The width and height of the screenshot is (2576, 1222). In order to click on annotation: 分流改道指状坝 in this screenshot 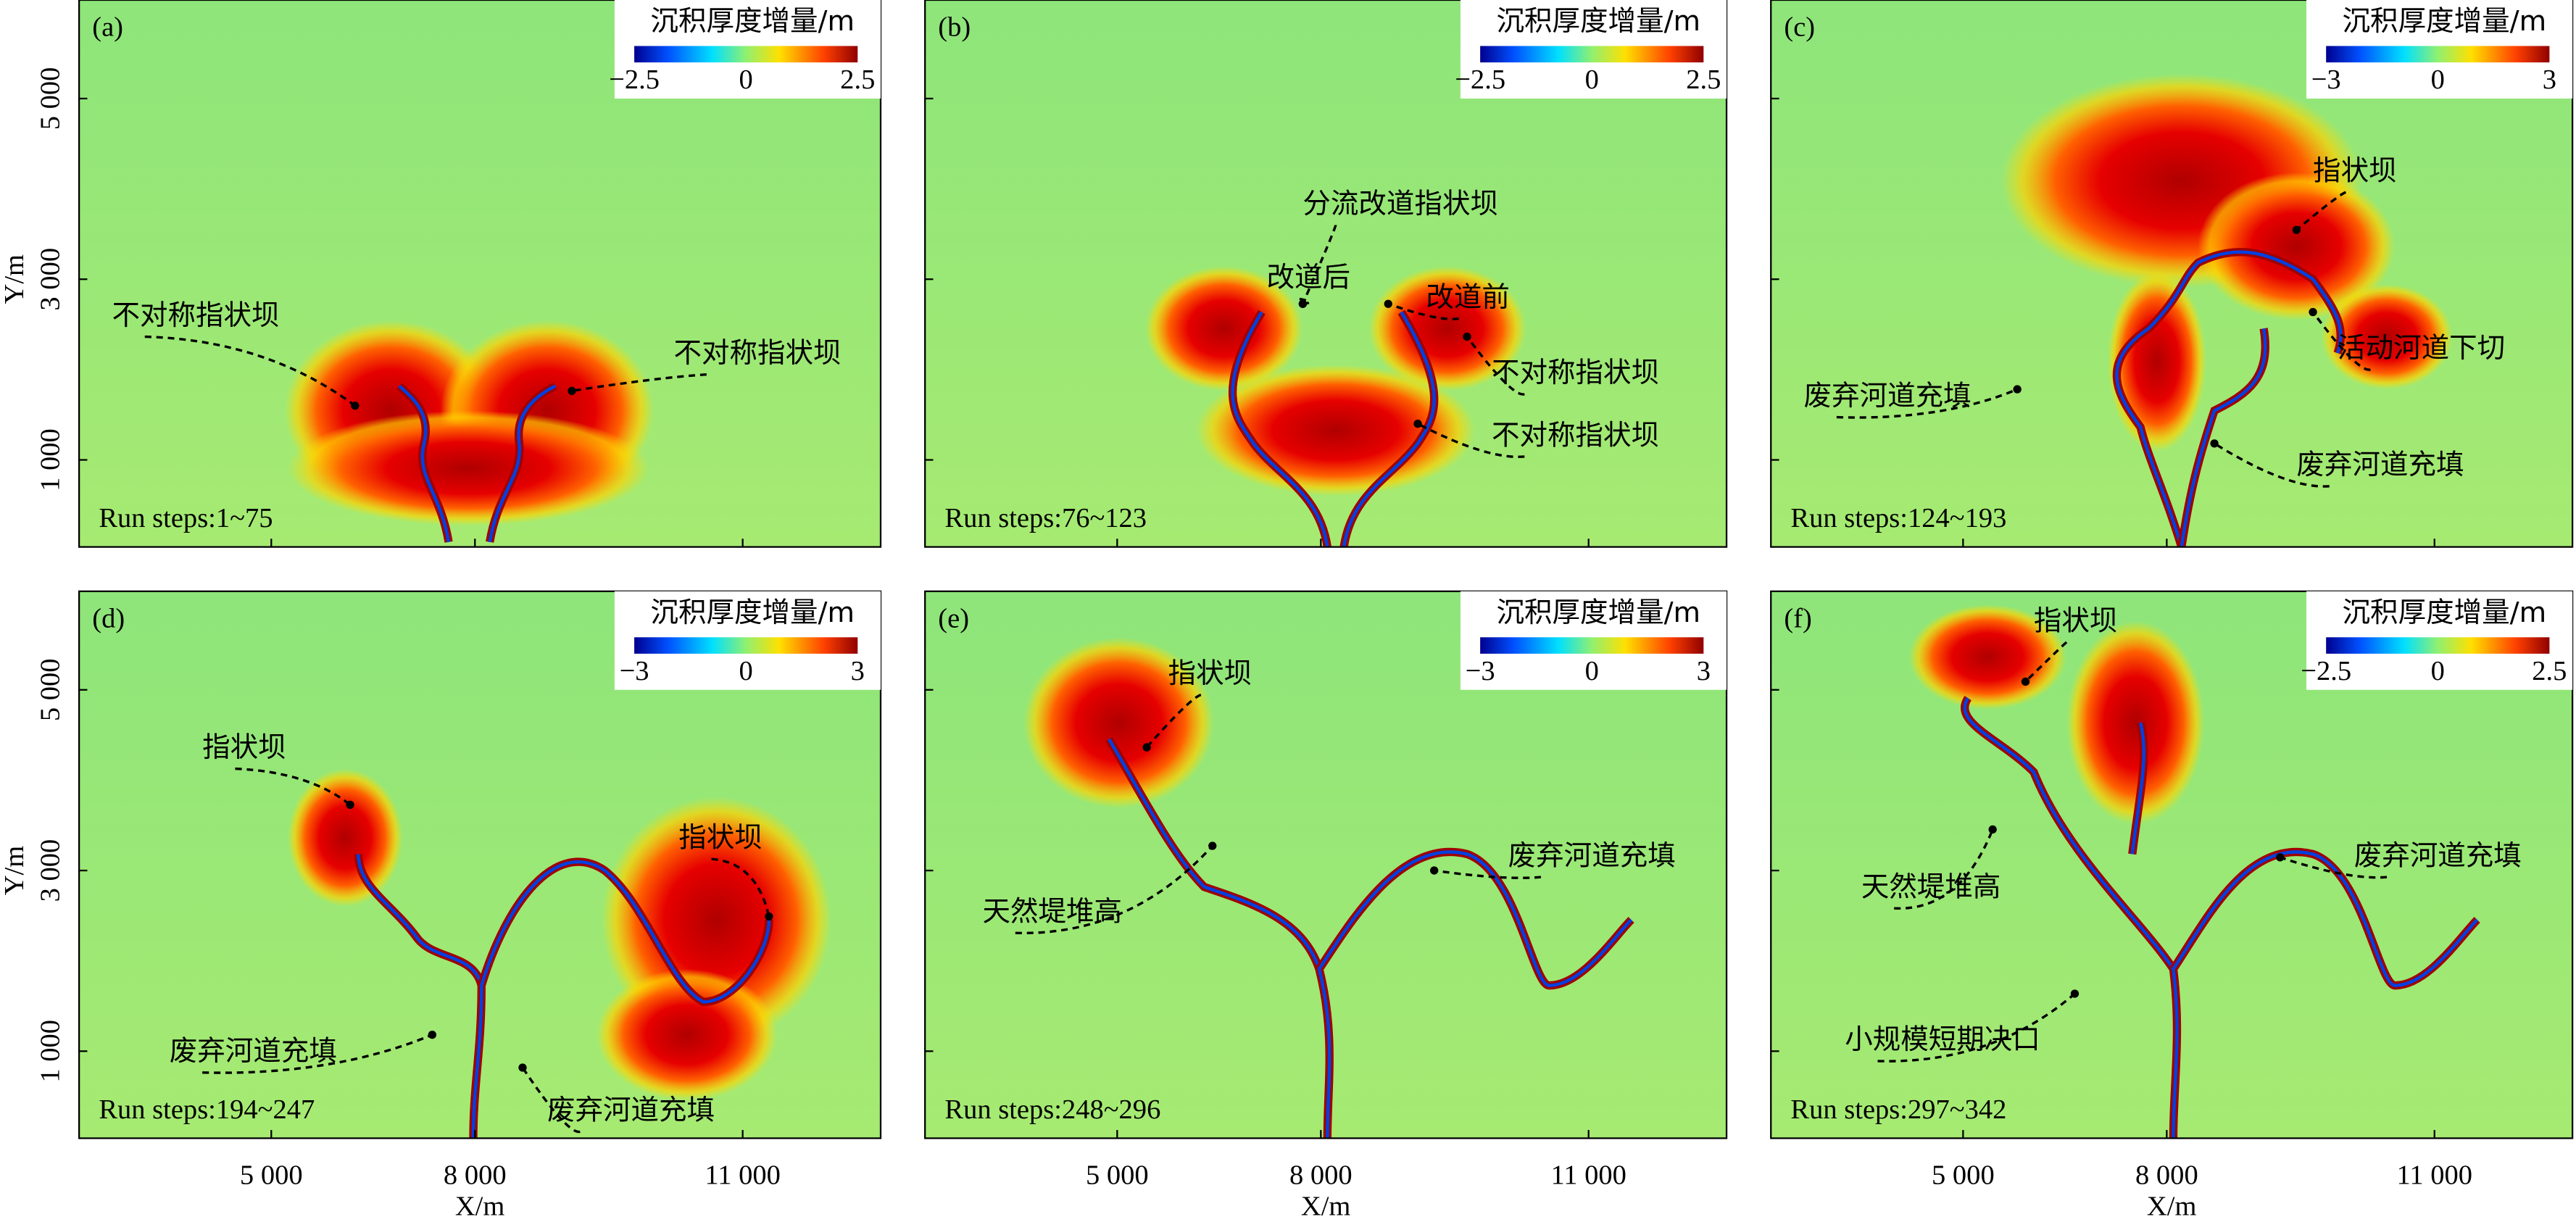, I will do `click(1400, 204)`.